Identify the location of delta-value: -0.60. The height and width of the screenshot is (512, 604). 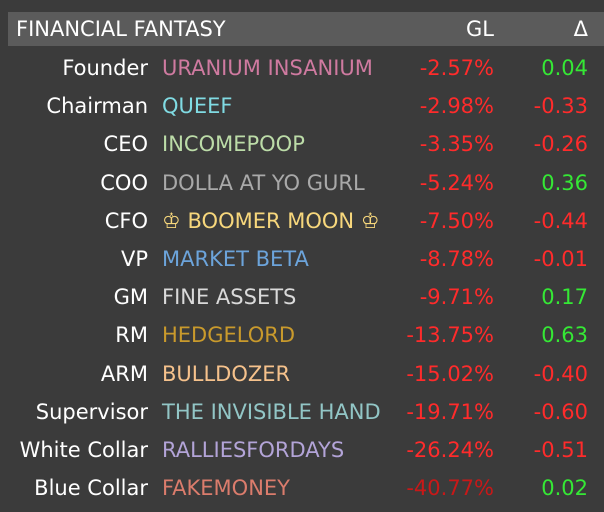
(560, 411).